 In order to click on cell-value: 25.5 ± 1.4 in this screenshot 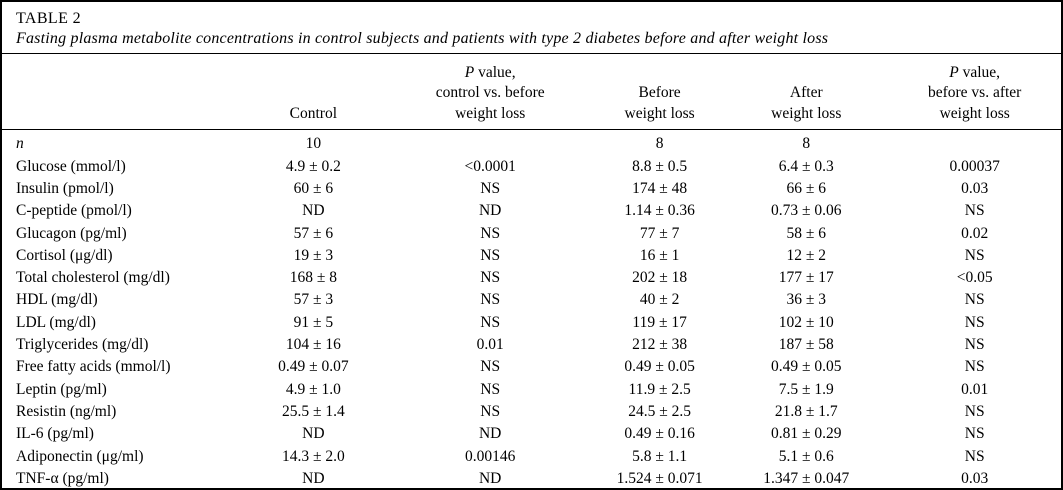, I will do `click(313, 411)`.